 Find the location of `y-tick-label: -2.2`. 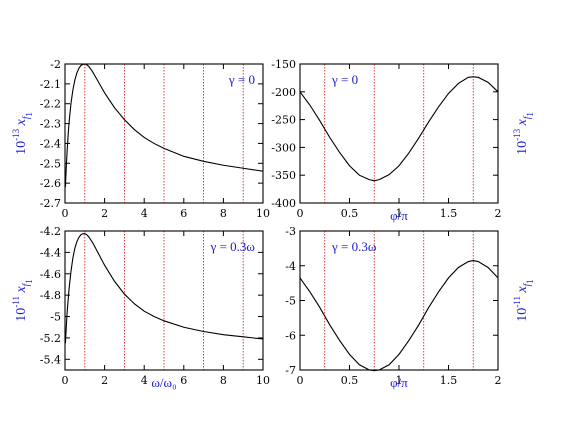

y-tick-label: -2.2 is located at coordinates (50, 104).